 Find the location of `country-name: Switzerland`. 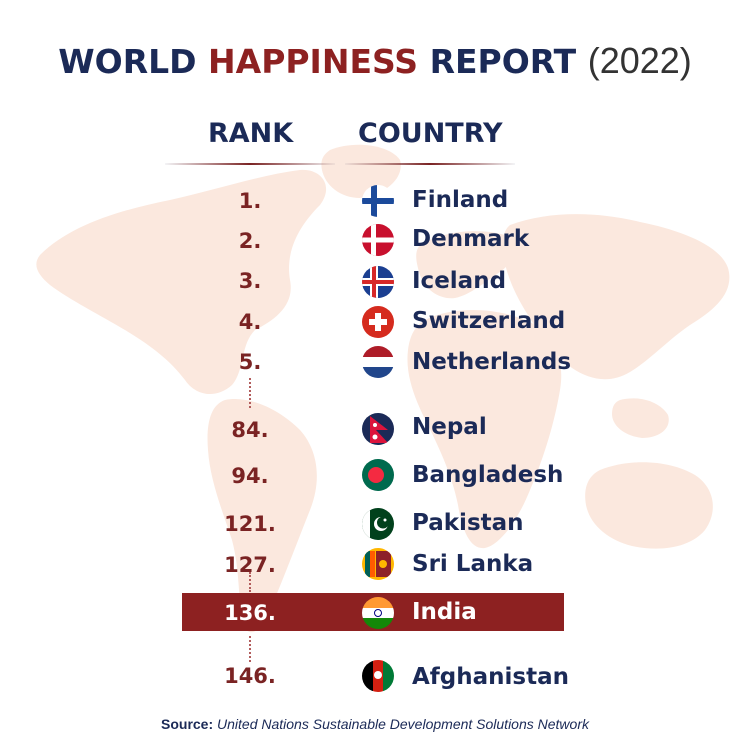

country-name: Switzerland is located at coordinates (489, 321).